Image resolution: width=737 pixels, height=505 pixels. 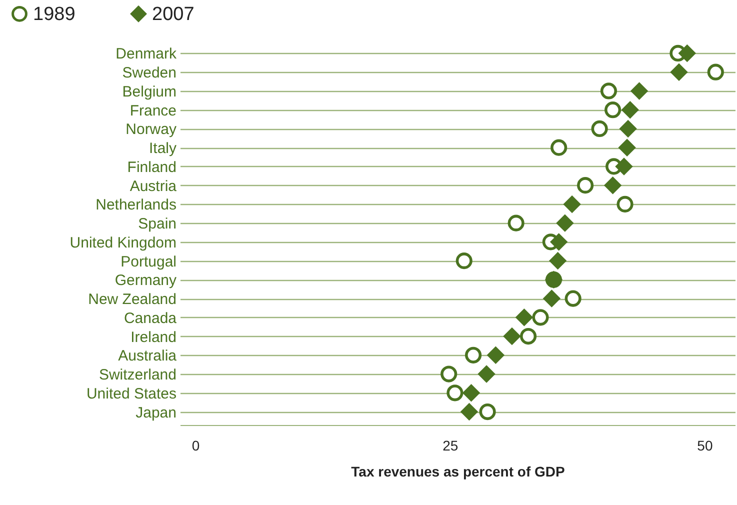 I want to click on y-tick-label: United Kingdom, so click(x=123, y=243).